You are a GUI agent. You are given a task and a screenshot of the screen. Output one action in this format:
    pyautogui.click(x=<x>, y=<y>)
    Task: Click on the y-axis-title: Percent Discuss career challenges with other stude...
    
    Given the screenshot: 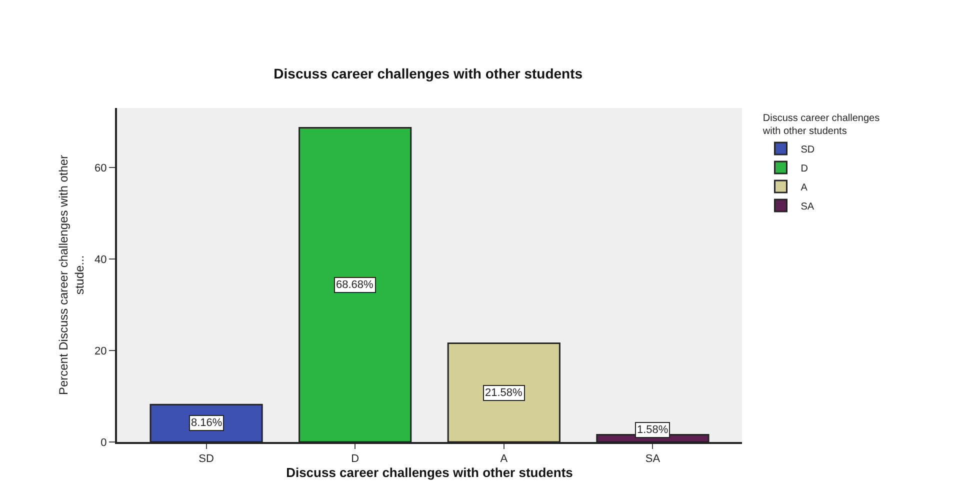 What is the action you would take?
    pyautogui.click(x=71, y=275)
    